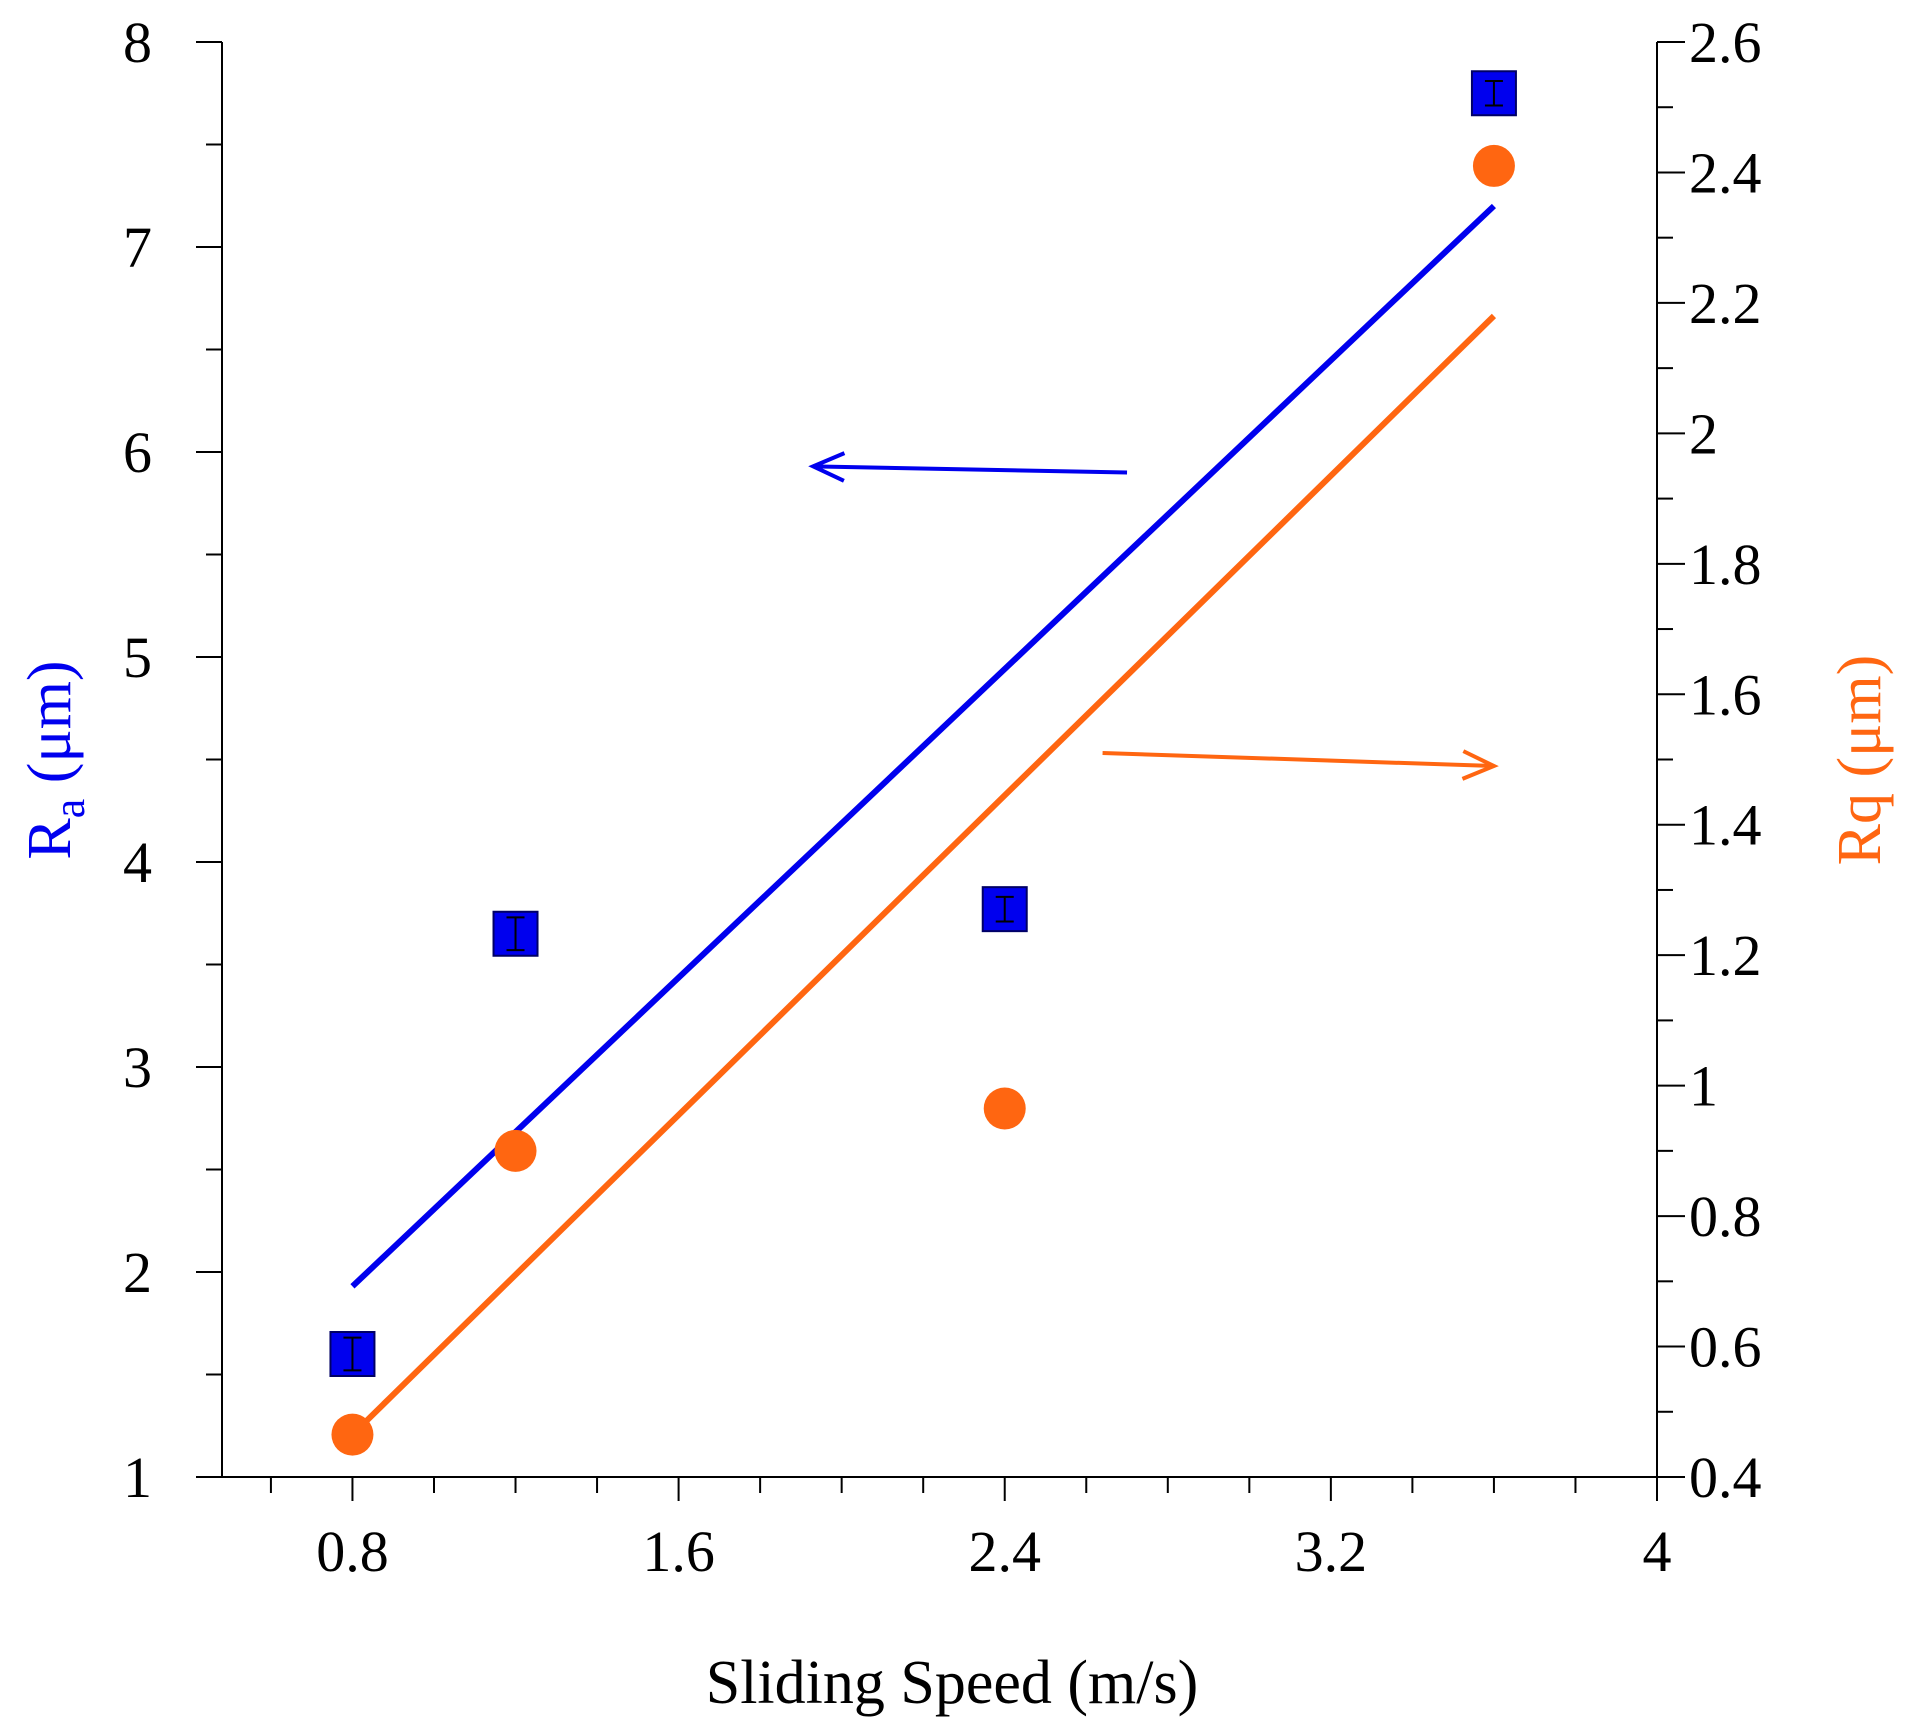 The height and width of the screenshot is (1726, 1910). I want to click on y-right-tick-label: 1.4, so click(1725, 825).